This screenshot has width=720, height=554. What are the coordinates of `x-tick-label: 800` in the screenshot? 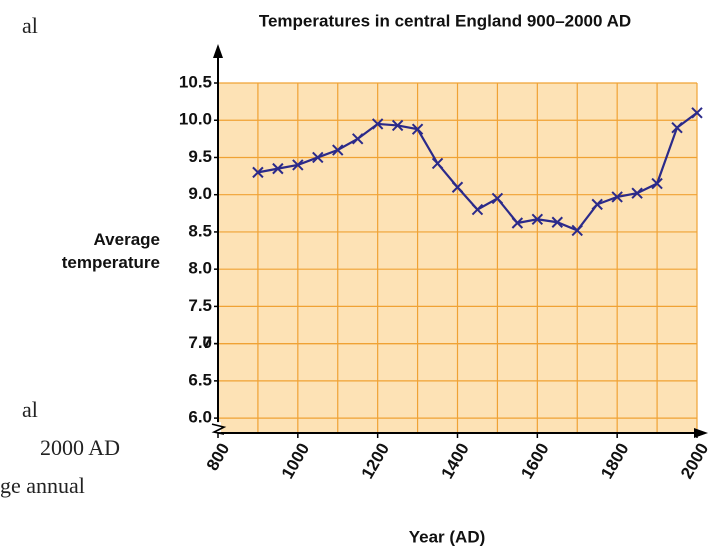 It's located at (218, 457).